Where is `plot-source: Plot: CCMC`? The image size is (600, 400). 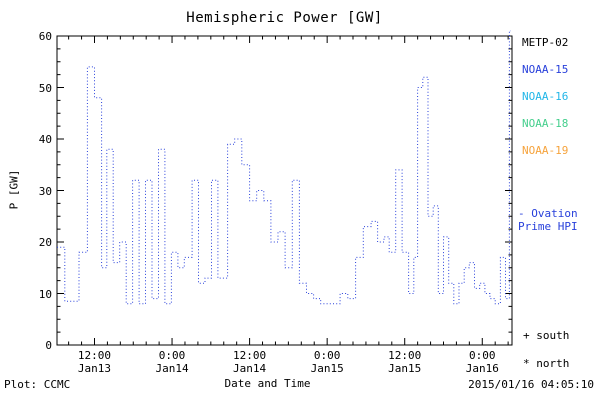 plot-source: Plot: CCMC is located at coordinates (37, 384).